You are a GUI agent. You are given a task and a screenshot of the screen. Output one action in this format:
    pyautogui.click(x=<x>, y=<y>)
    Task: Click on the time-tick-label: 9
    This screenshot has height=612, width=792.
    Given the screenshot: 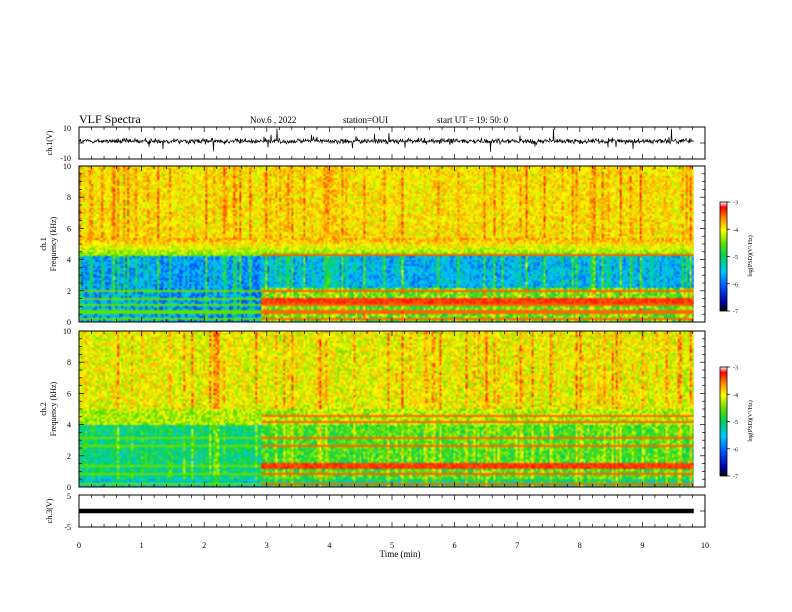 What is the action you would take?
    pyautogui.click(x=642, y=545)
    